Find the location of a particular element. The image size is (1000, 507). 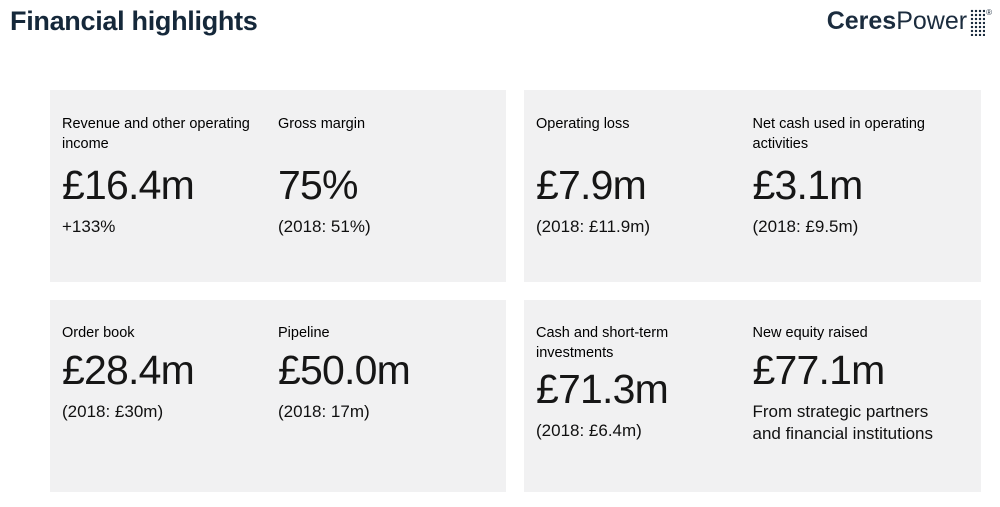

metric-note: (2018: £30m) is located at coordinates (113, 411).